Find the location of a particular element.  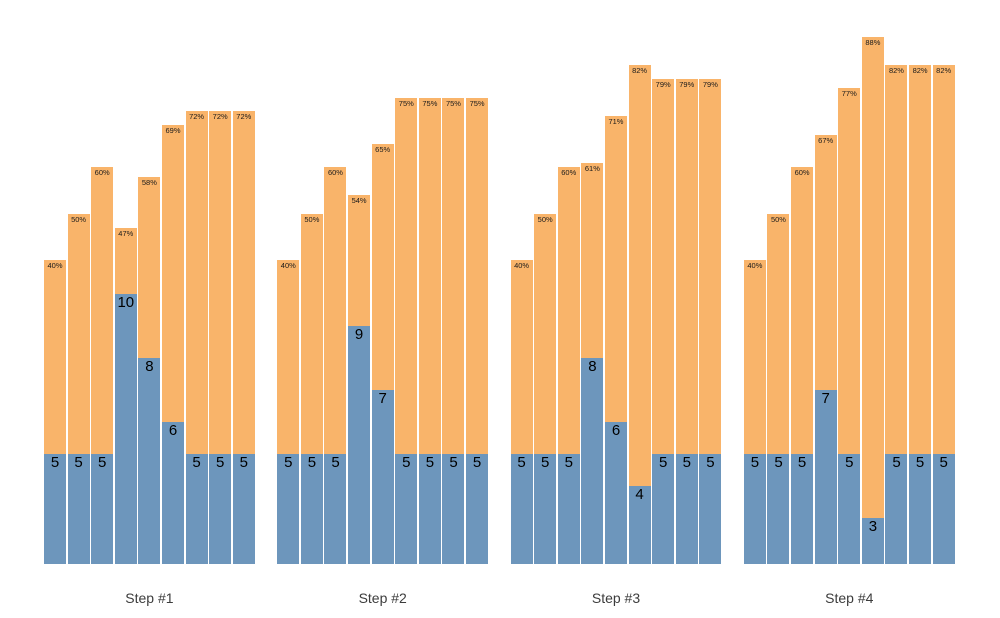

value-label: 6 is located at coordinates (173, 430).